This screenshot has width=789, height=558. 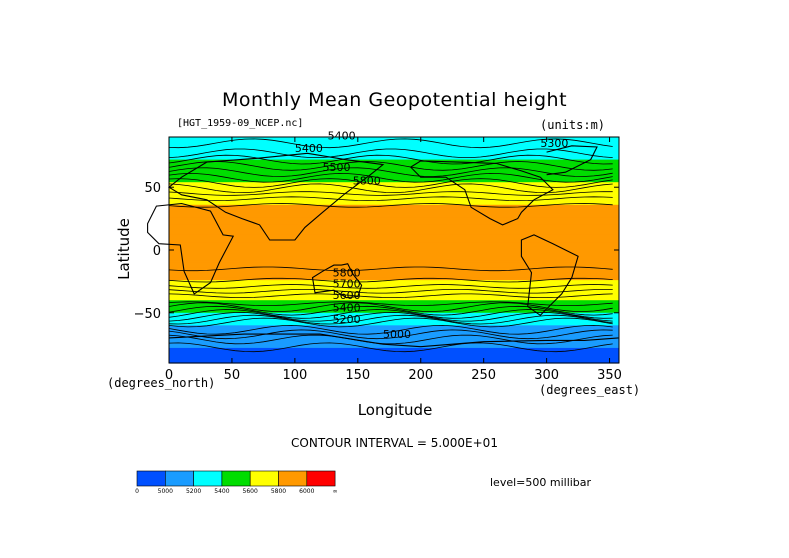 What do you see at coordinates (165, 491) in the screenshot?
I see `colorbar-label: 5000` at bounding box center [165, 491].